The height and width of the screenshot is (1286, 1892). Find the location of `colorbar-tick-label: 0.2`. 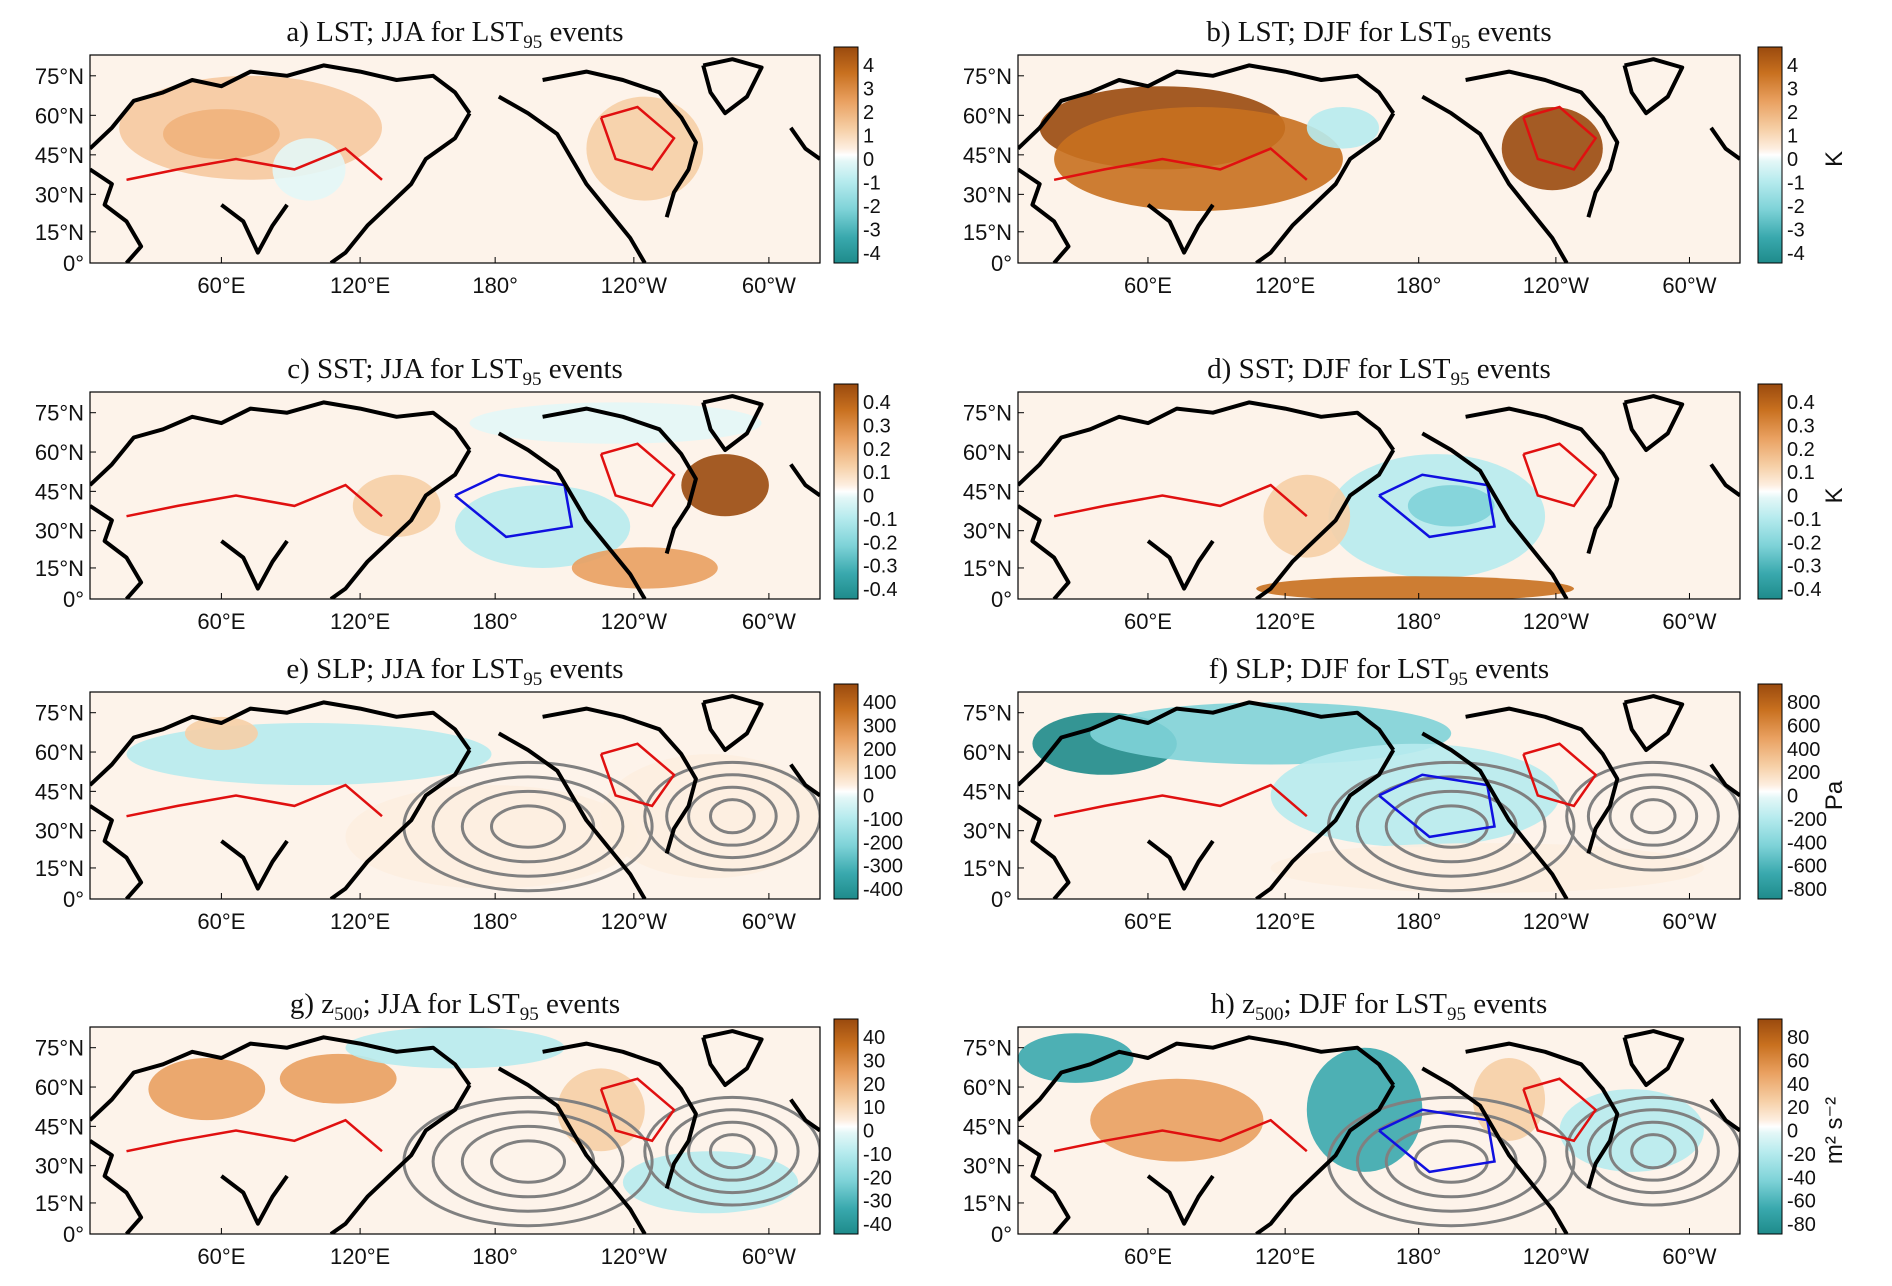

colorbar-tick-label: 0.2 is located at coordinates (877, 450).